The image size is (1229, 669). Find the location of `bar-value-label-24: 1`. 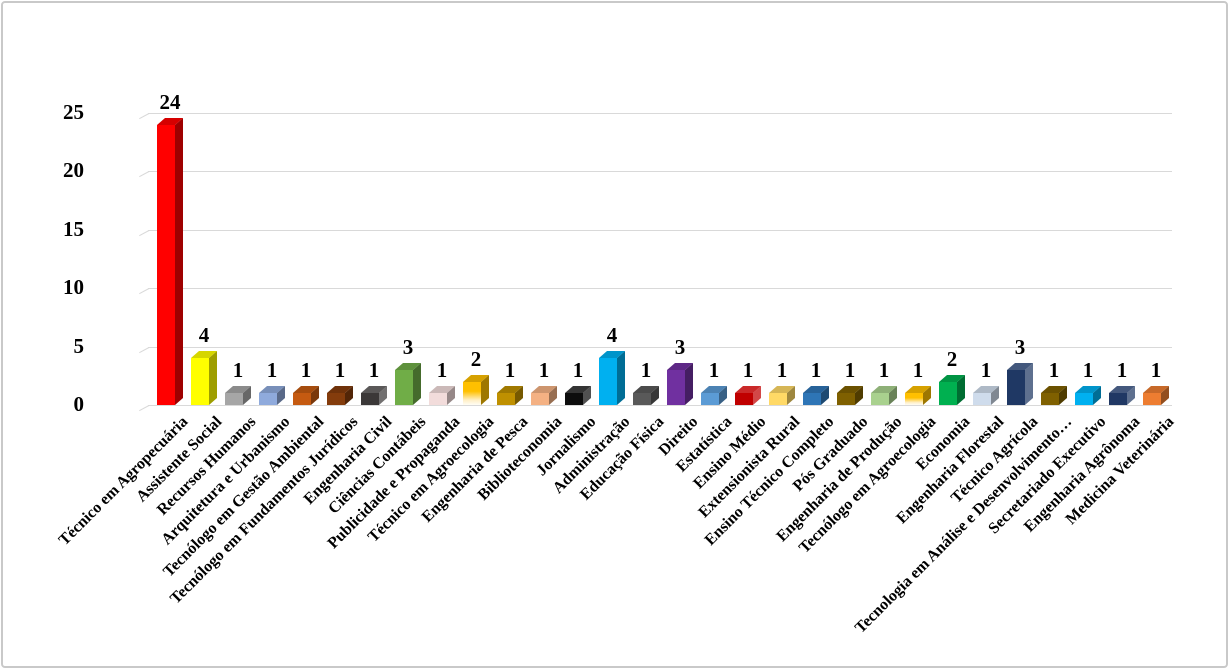

bar-value-label-24: 1 is located at coordinates (986, 370).